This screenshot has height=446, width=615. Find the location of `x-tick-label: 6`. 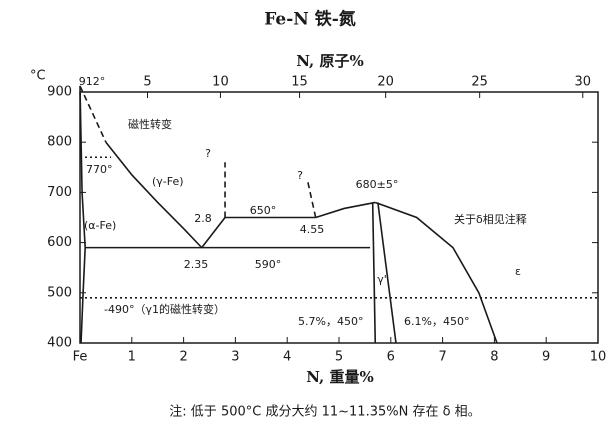

x-tick-label: 6 is located at coordinates (391, 357).